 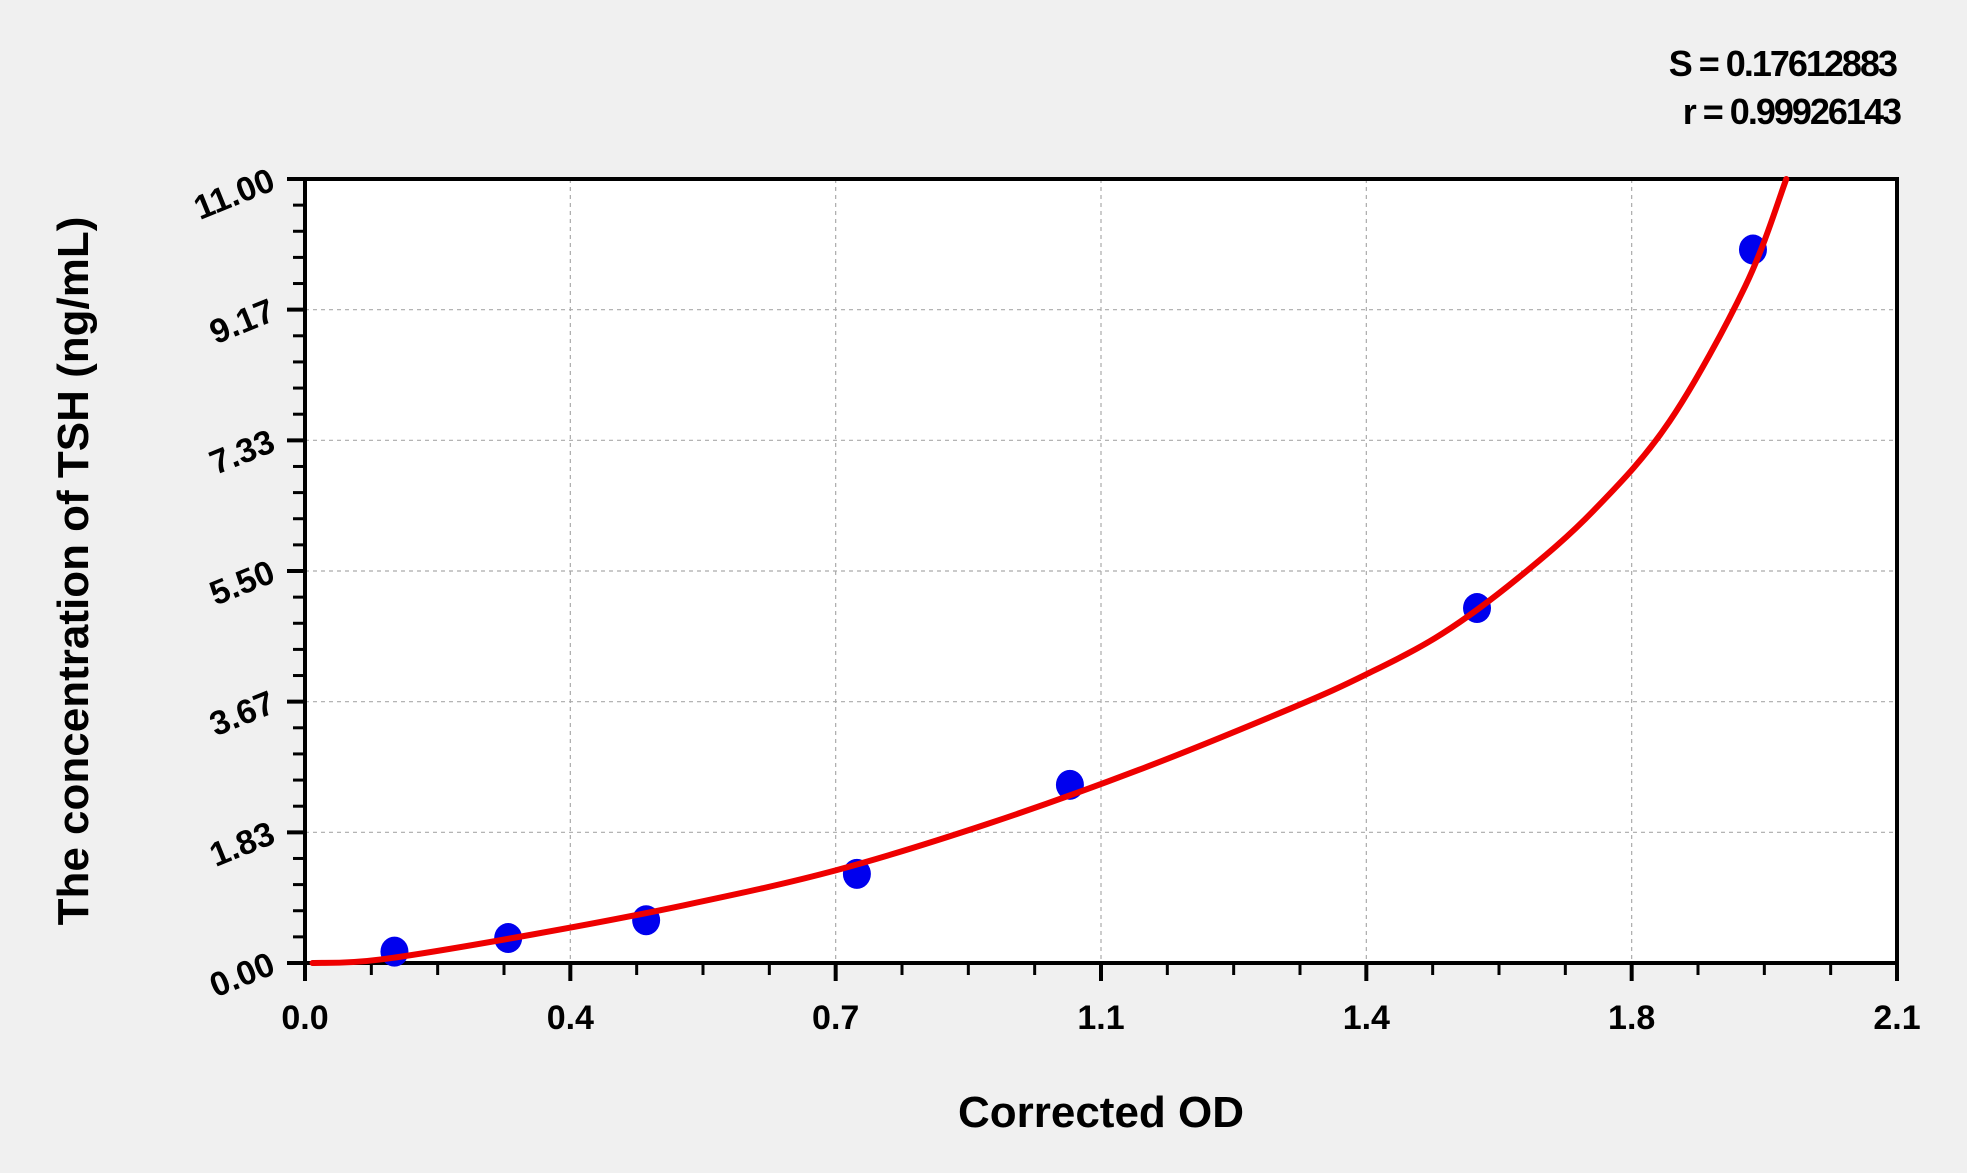 What do you see at coordinates (1100, 1018) in the screenshot?
I see `x-tick-label: 1.1` at bounding box center [1100, 1018].